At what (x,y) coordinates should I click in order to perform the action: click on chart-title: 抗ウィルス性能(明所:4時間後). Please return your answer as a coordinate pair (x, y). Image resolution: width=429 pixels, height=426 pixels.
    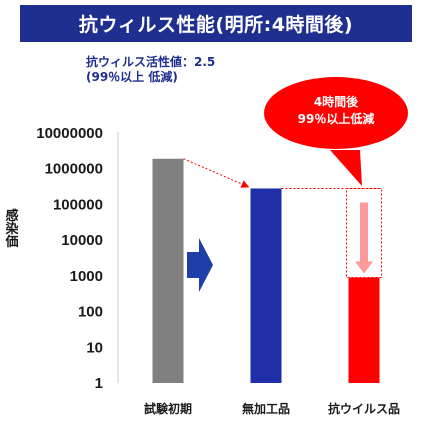
    Looking at the image, I should click on (216, 25).